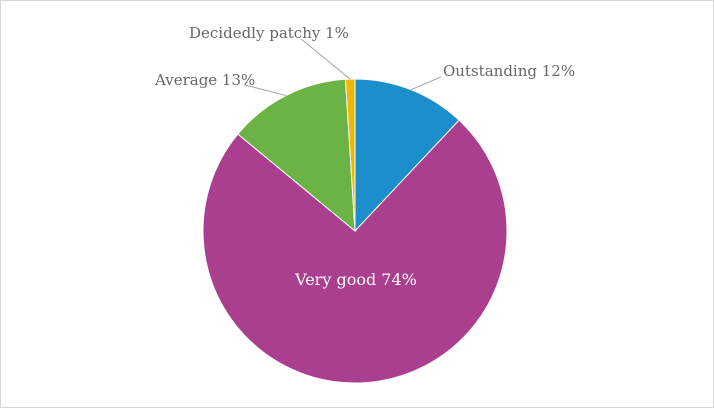 This screenshot has height=408, width=714. I want to click on data-label-very-good: Very good 74%, so click(355, 279).